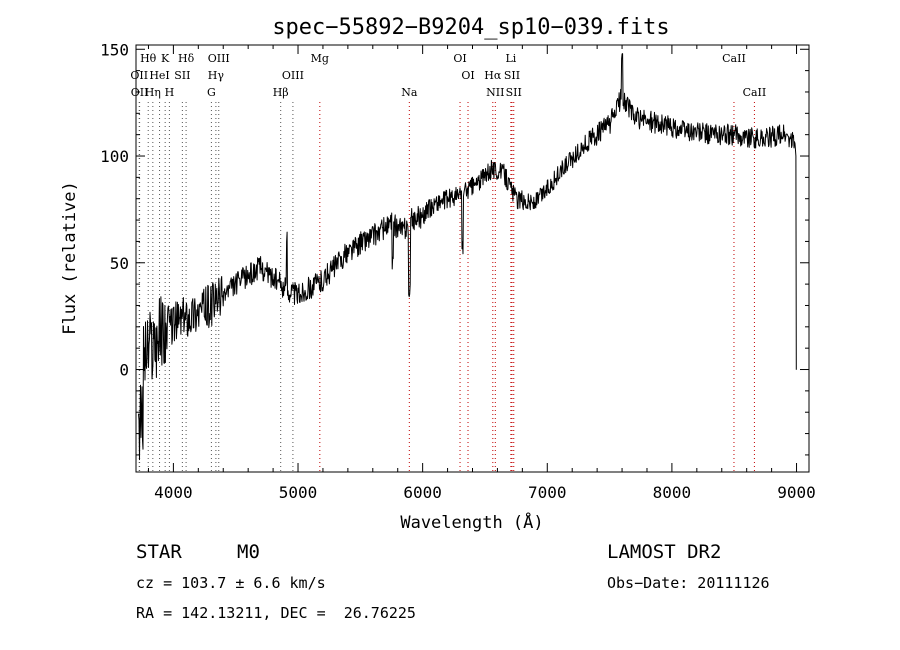  Describe the element at coordinates (186, 58) in the screenshot. I see `spectral-line-label: Hδ` at that location.